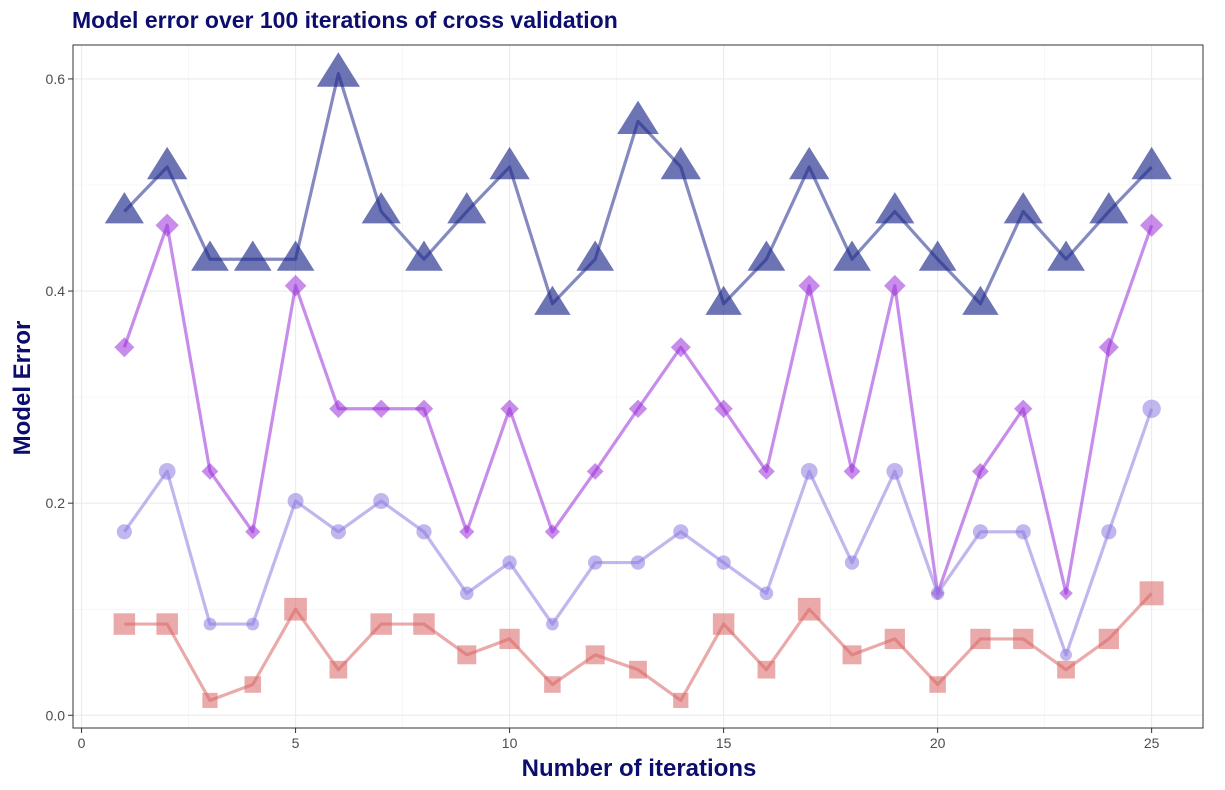 The width and height of the screenshot is (1225, 790). I want to click on x-tick-label: 5, so click(296, 743).